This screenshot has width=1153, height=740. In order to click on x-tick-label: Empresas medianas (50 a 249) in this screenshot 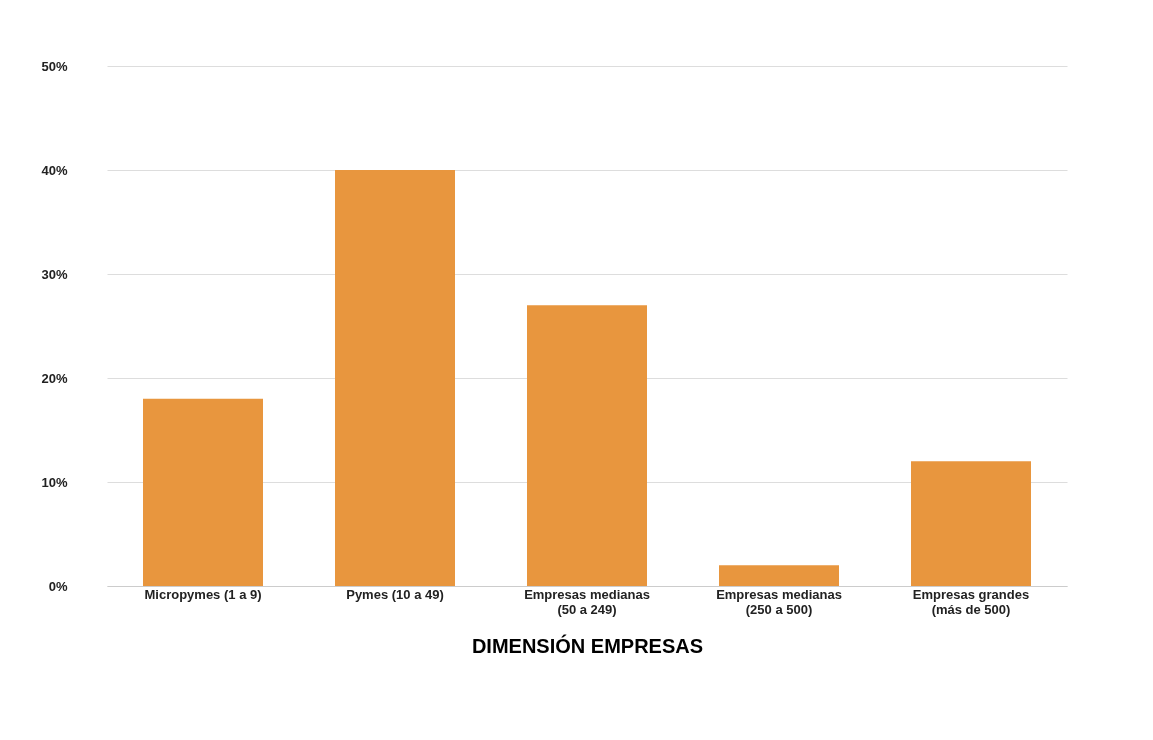, I will do `click(587, 601)`.